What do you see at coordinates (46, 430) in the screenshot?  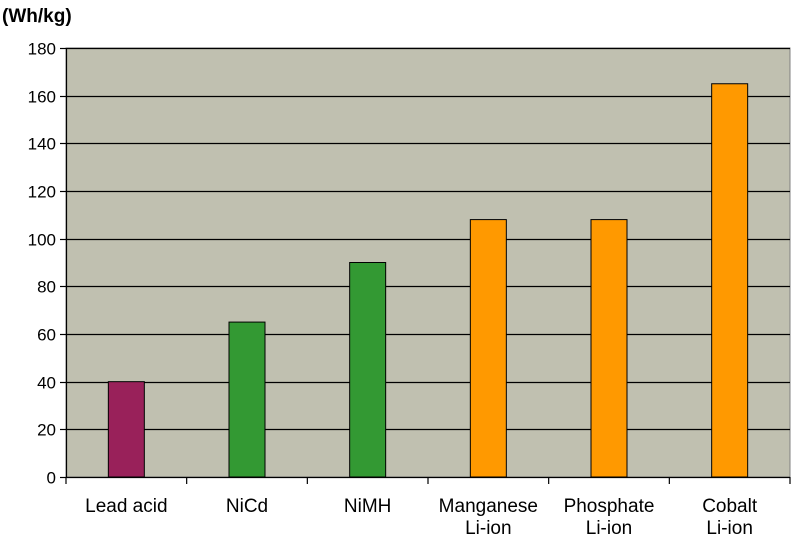 I see `y-tick-label: 20` at bounding box center [46, 430].